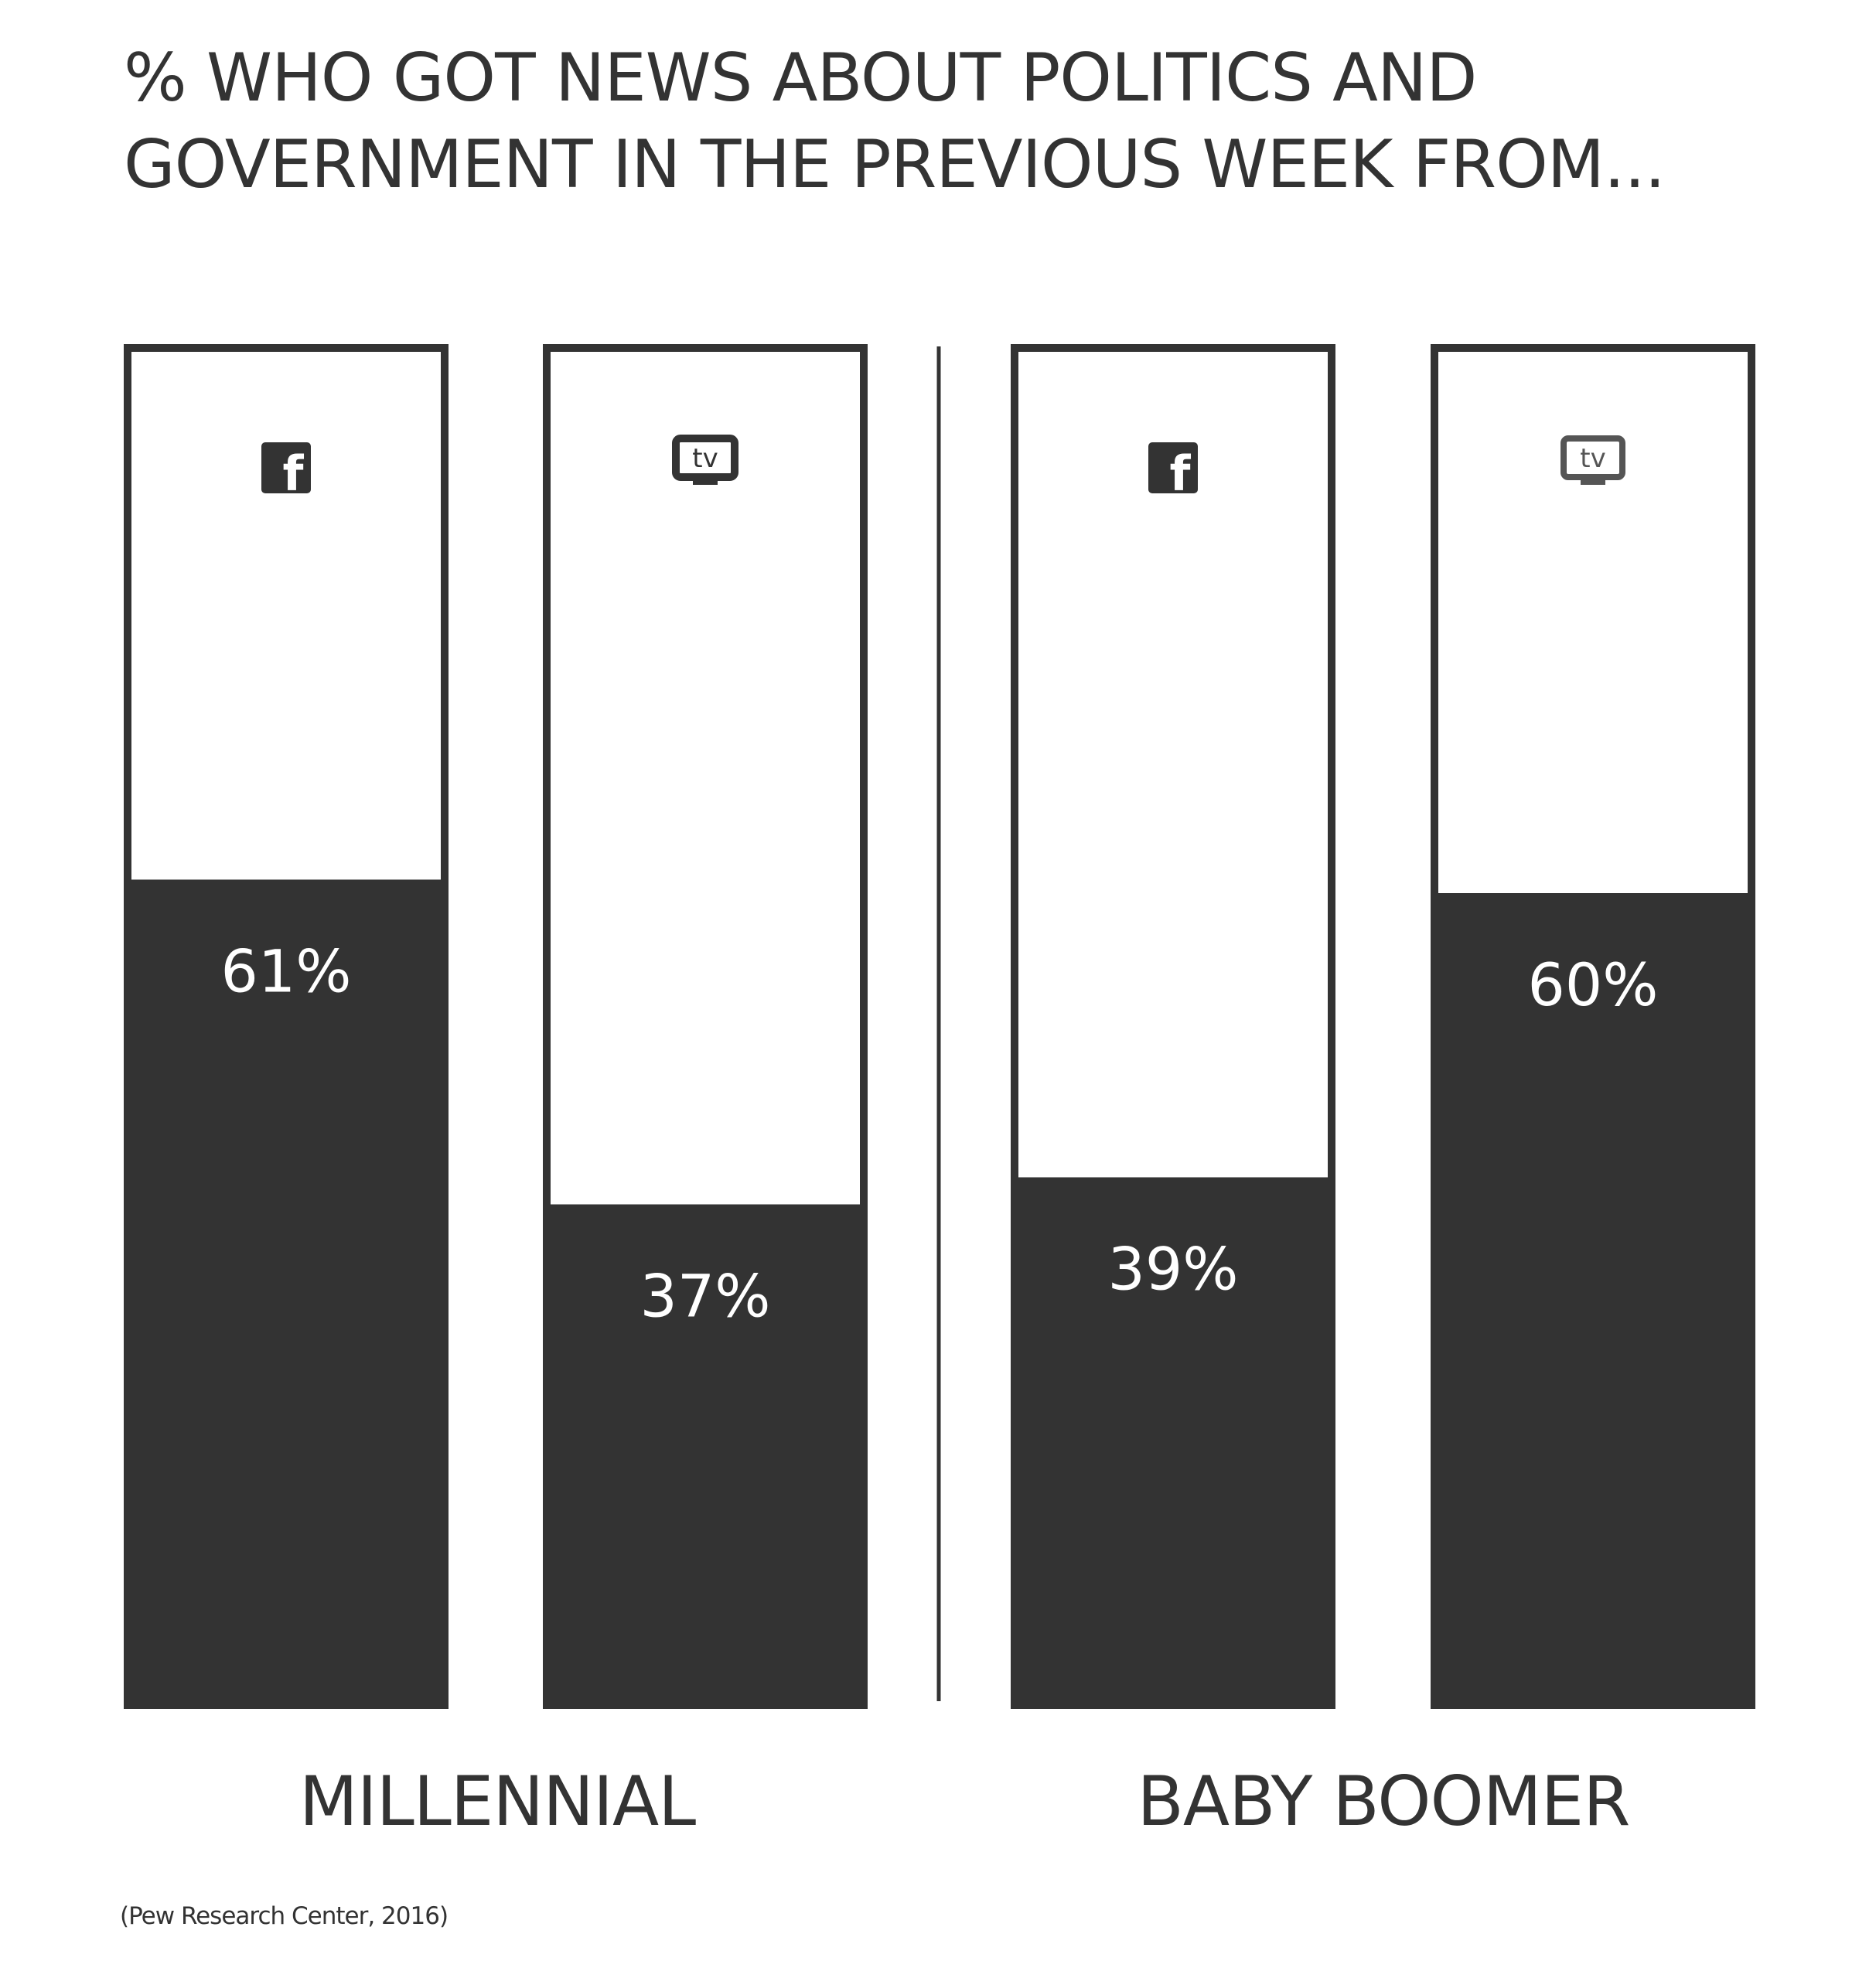 The height and width of the screenshot is (1961, 1876). What do you see at coordinates (801, 78) in the screenshot?
I see `chart-title-line-1: % WHO GOT NEWS ABOUT POLITICS AND` at bounding box center [801, 78].